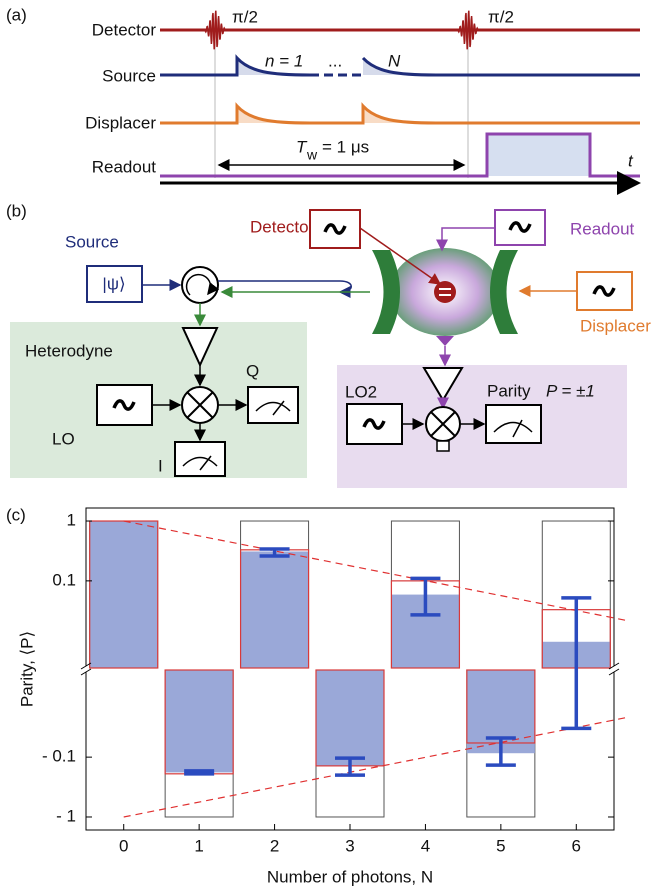  I want to click on state-label: |ψ⟩, so click(113, 283).